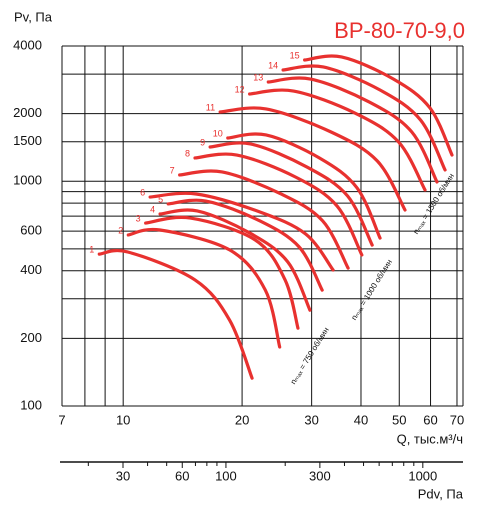 The width and height of the screenshot is (477, 505). I want to click on curve-label: 14, so click(273, 65).